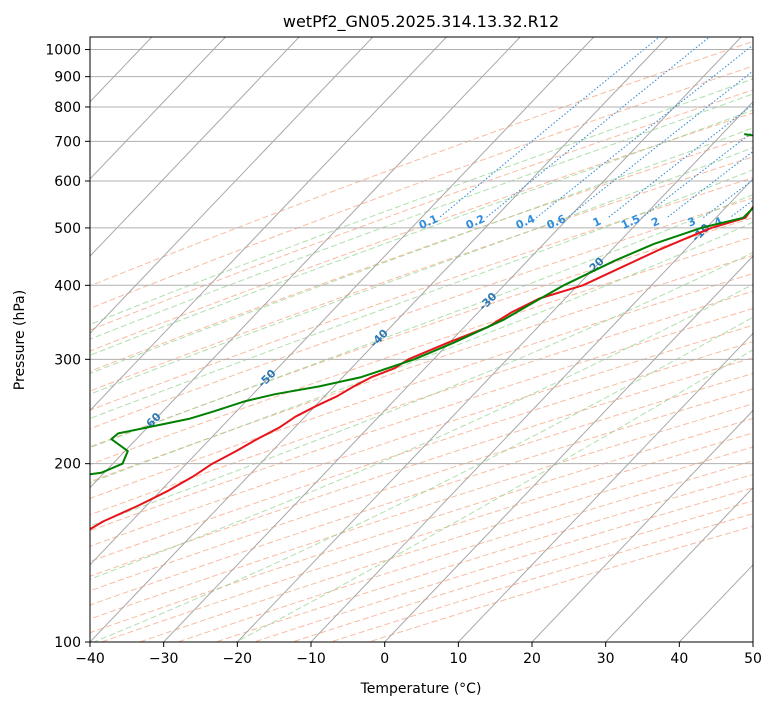  Describe the element at coordinates (67, 142) in the screenshot. I see `y-tick-label: 700` at that location.